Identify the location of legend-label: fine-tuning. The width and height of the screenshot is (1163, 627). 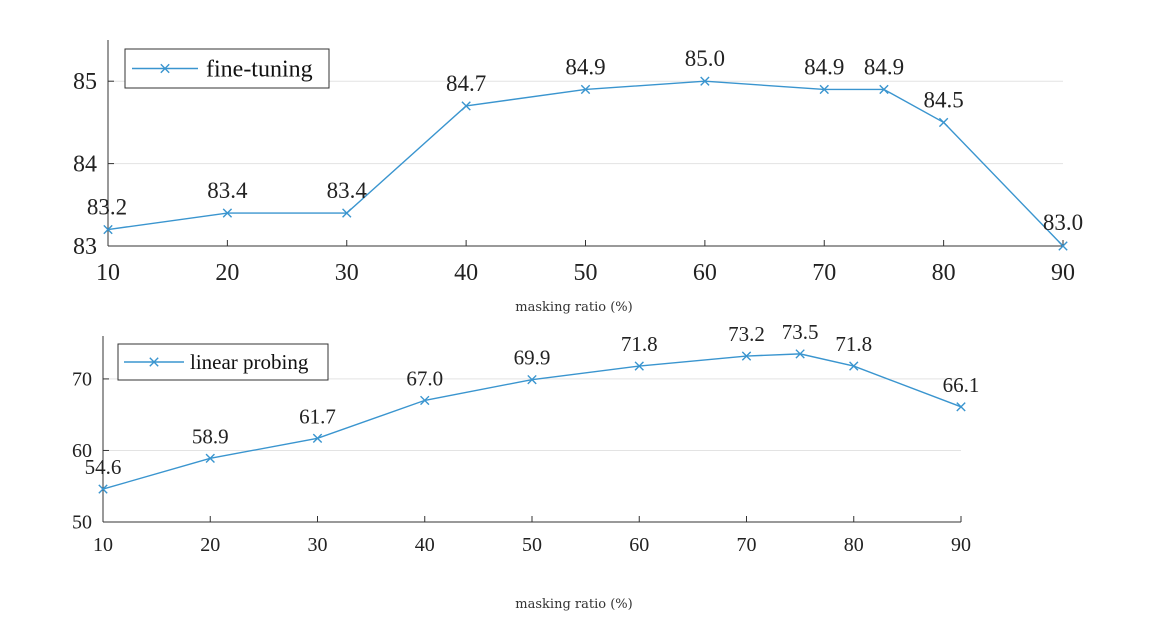
(259, 69).